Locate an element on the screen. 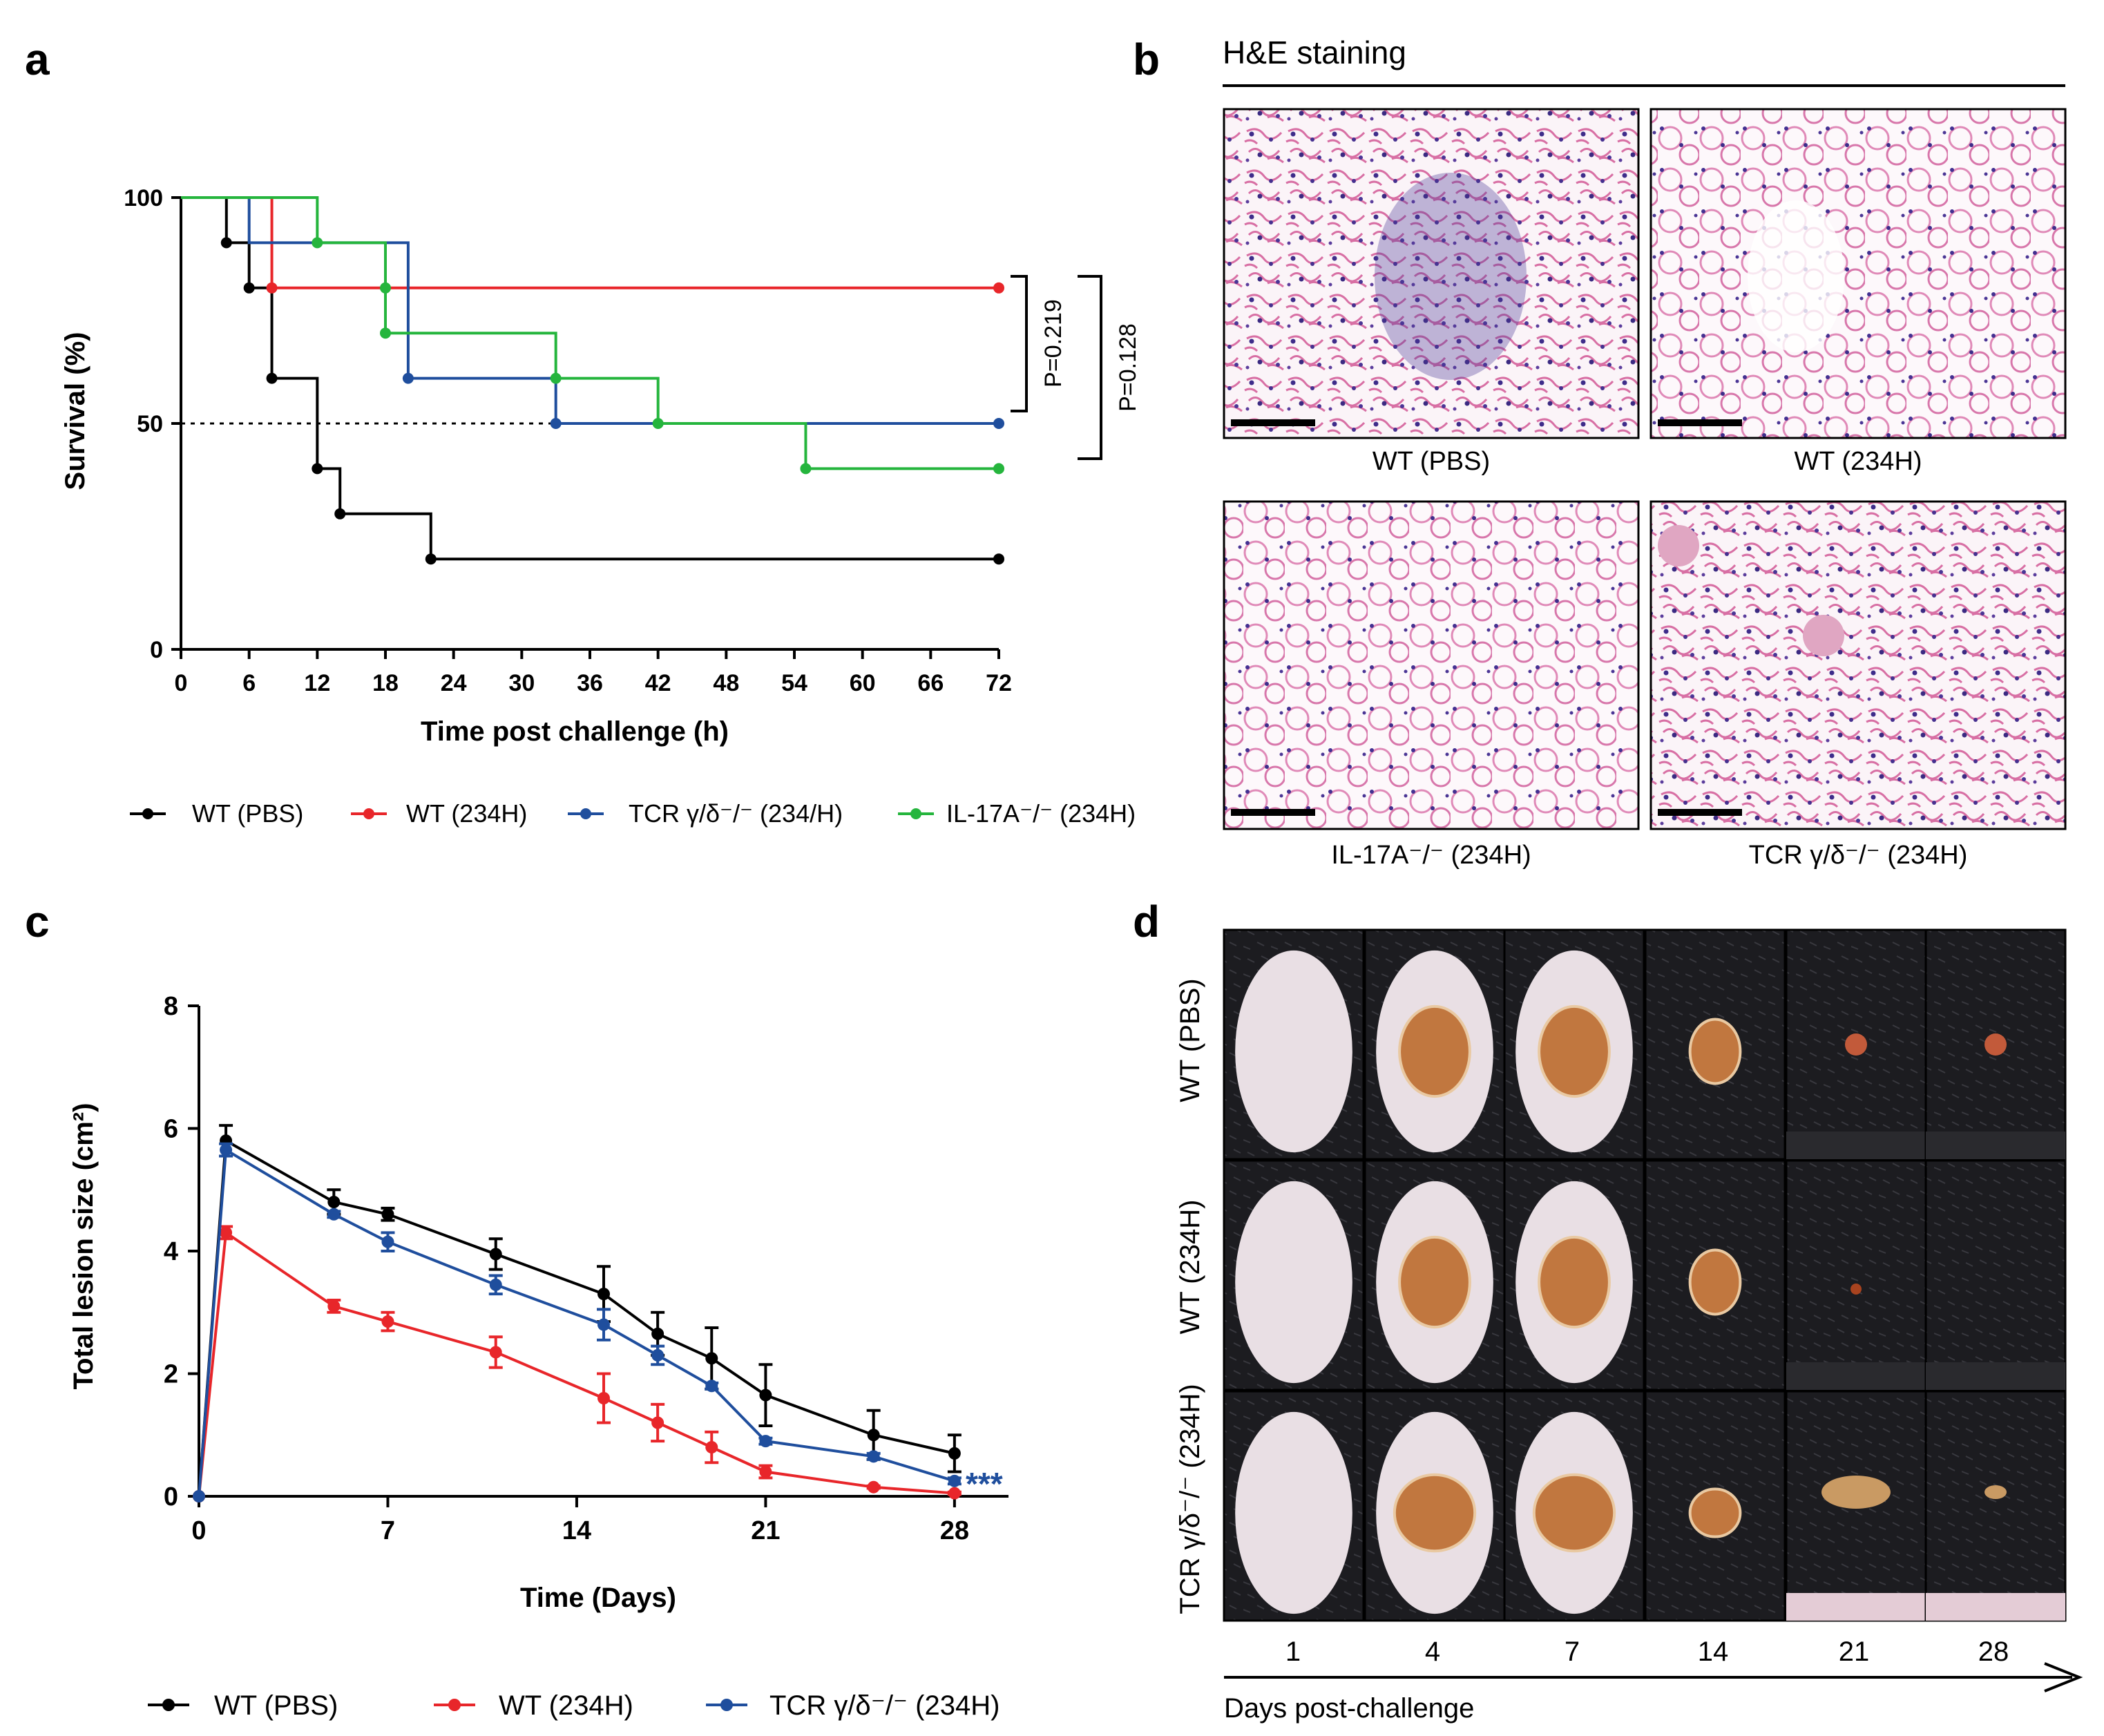 The image size is (2104, 1736). y-tick-label: 2 is located at coordinates (171, 1374).